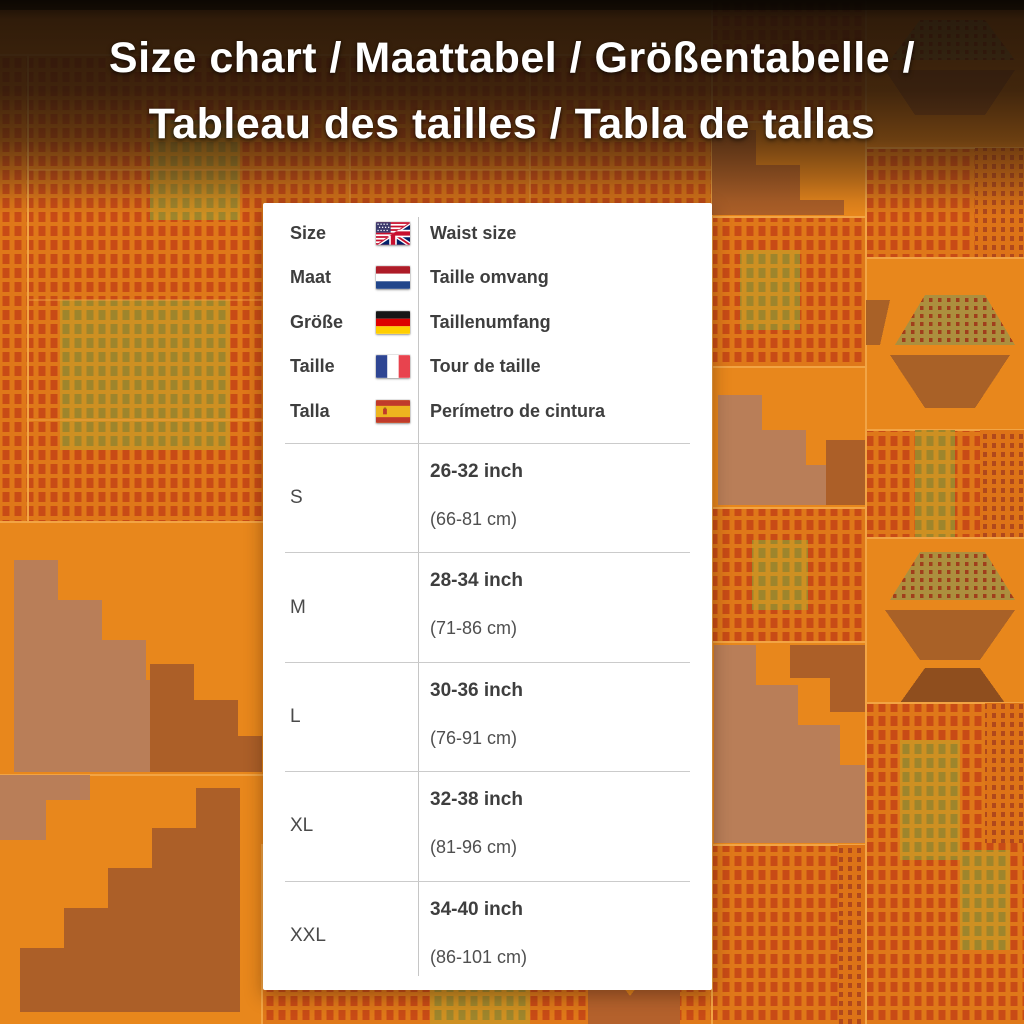 This screenshot has height=1024, width=1024. What do you see at coordinates (472, 936) in the screenshot?
I see `measure-cell: 34-40 inch (86-101 cm)` at bounding box center [472, 936].